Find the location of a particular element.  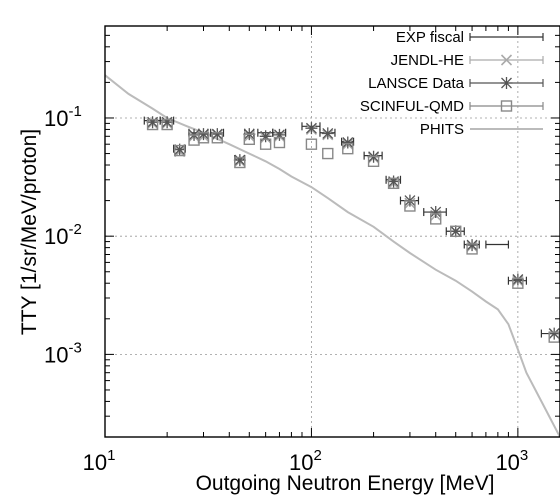

x-axis-title: Outgoing Neutron Energy [MeV] is located at coordinates (345, 483).